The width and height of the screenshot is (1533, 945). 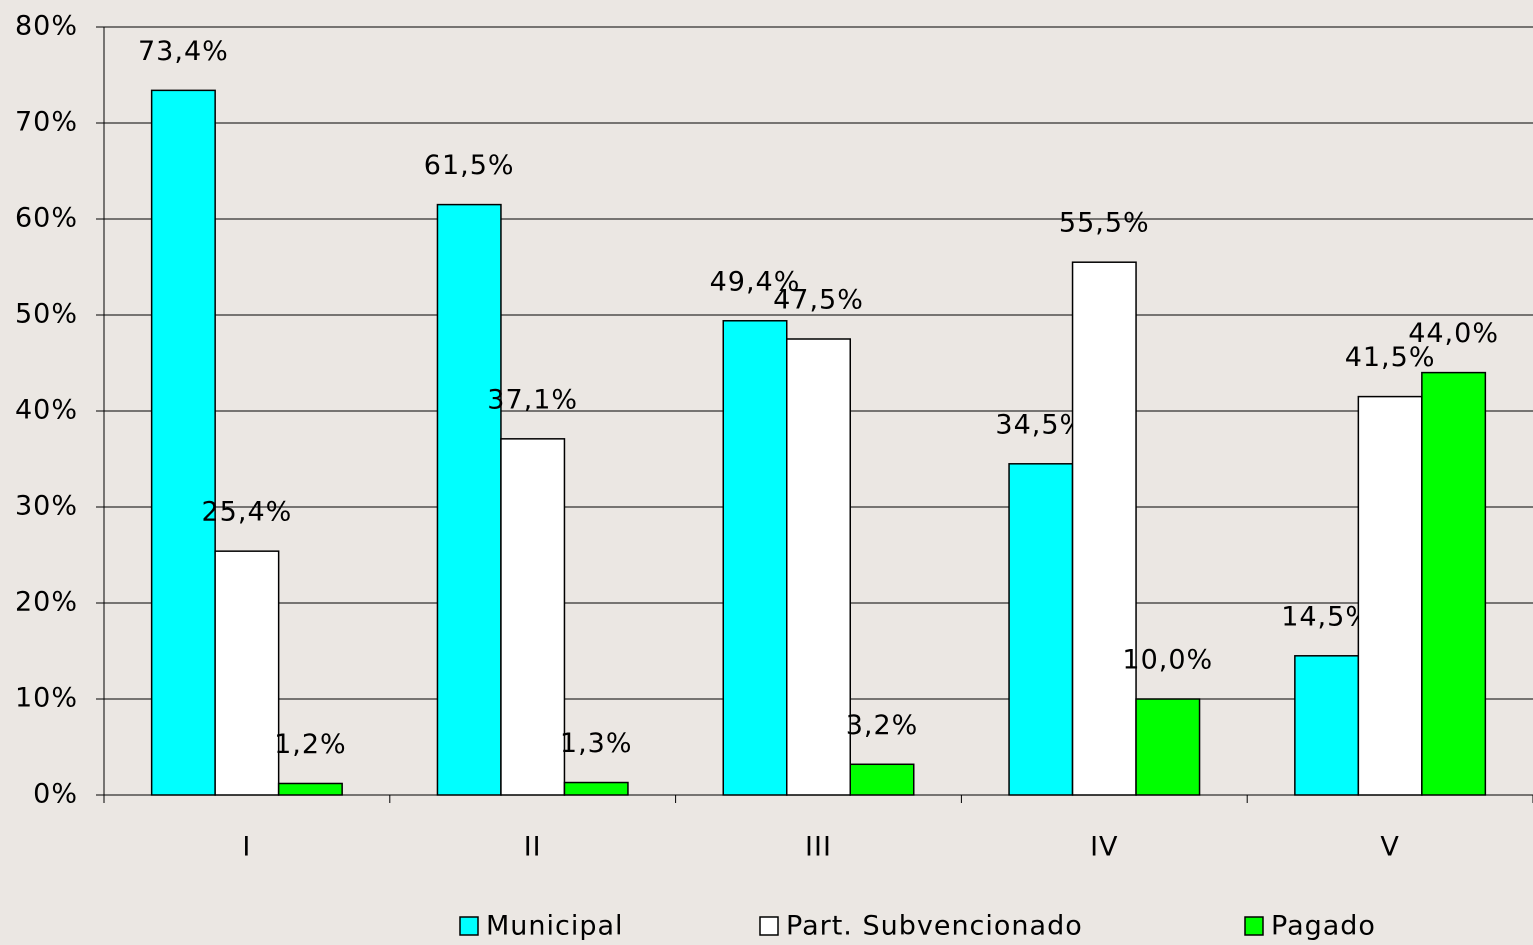 What do you see at coordinates (1167, 660) in the screenshot?
I see `data-label: 10,0%` at bounding box center [1167, 660].